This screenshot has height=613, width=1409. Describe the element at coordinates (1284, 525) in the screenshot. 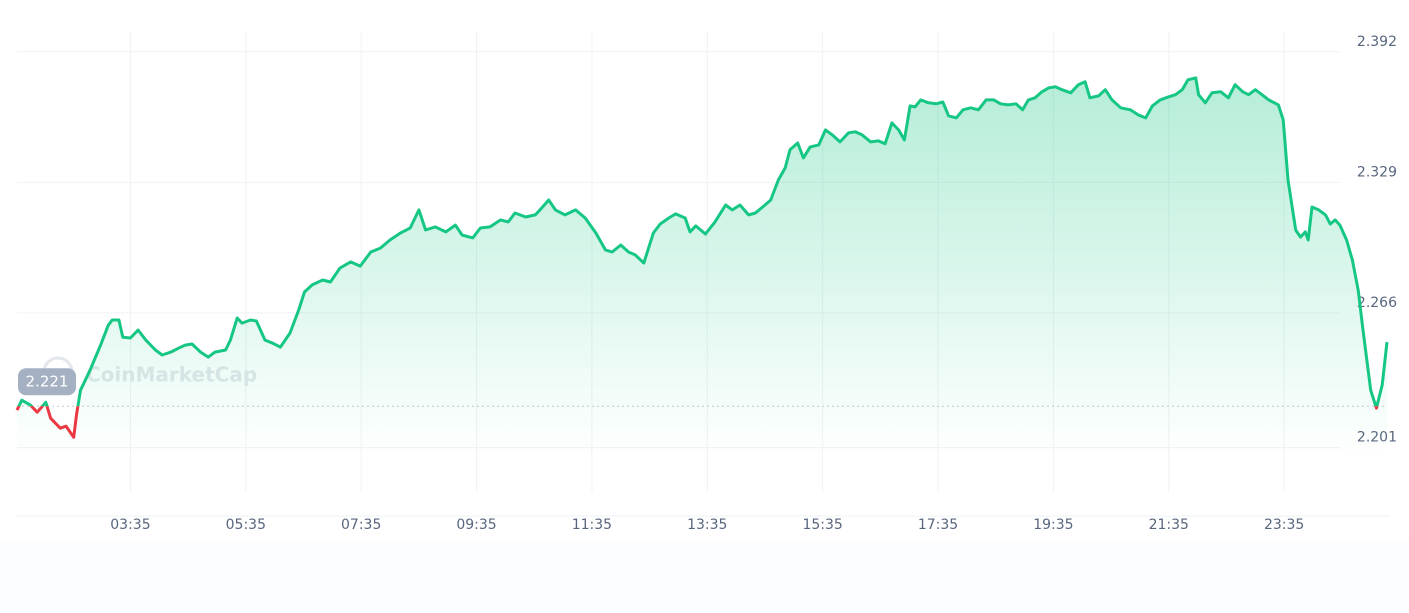

I see `x-tick-label: 23:35` at that location.